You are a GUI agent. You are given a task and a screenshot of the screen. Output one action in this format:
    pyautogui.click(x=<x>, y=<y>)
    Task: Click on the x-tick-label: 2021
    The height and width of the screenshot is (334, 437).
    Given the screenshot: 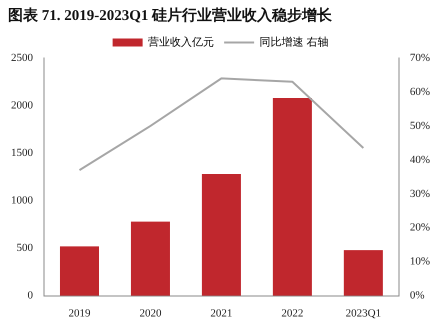 What is the action you would take?
    pyautogui.click(x=221, y=313)
    